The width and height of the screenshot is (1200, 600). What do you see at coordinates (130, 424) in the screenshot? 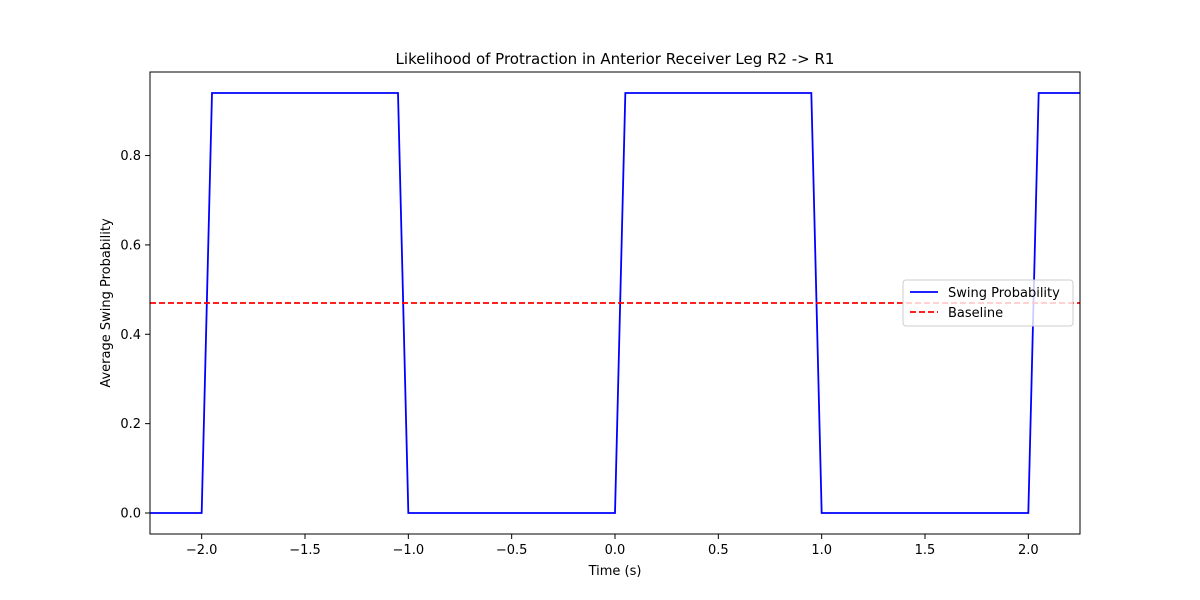
I see `y-tick-label: 0.2` at bounding box center [130, 424].